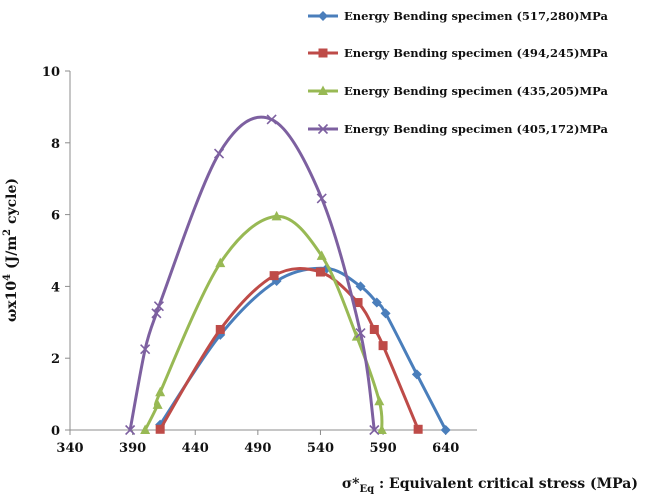 The height and width of the screenshot is (497, 649). Describe the element at coordinates (55, 216) in the screenshot. I see `y-tick-label: 6` at that location.